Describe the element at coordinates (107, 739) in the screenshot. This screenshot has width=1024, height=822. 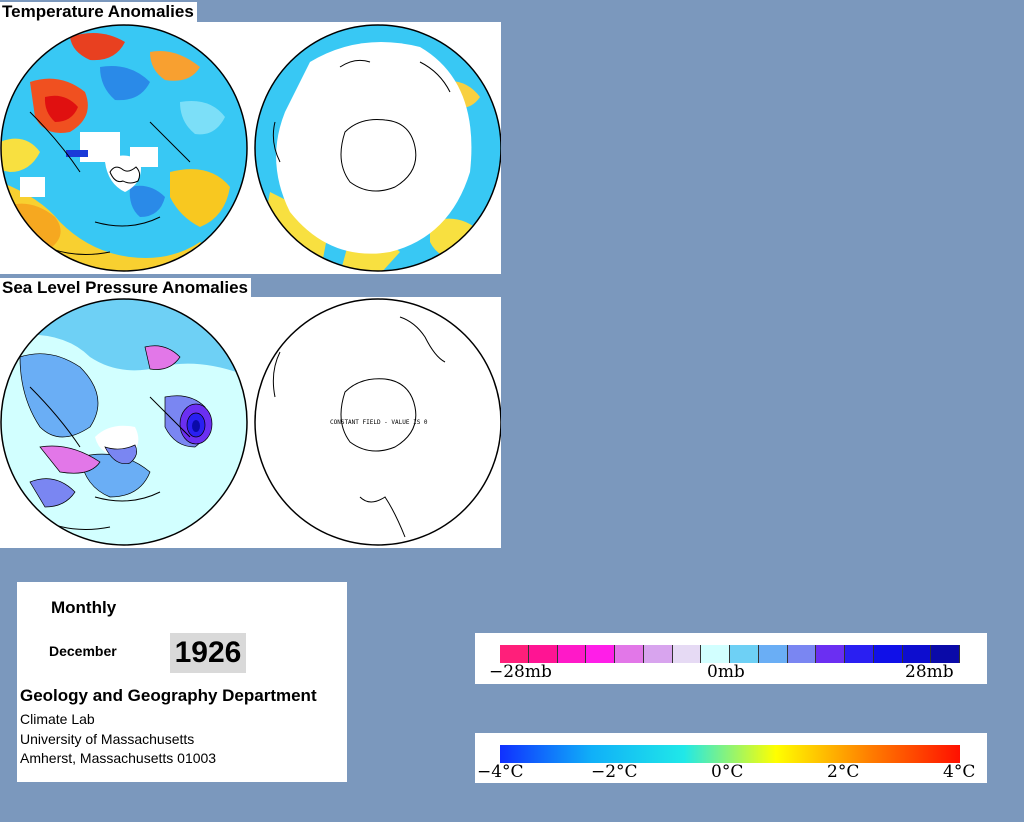
I see `address-line: University of Massachusetts` at that location.